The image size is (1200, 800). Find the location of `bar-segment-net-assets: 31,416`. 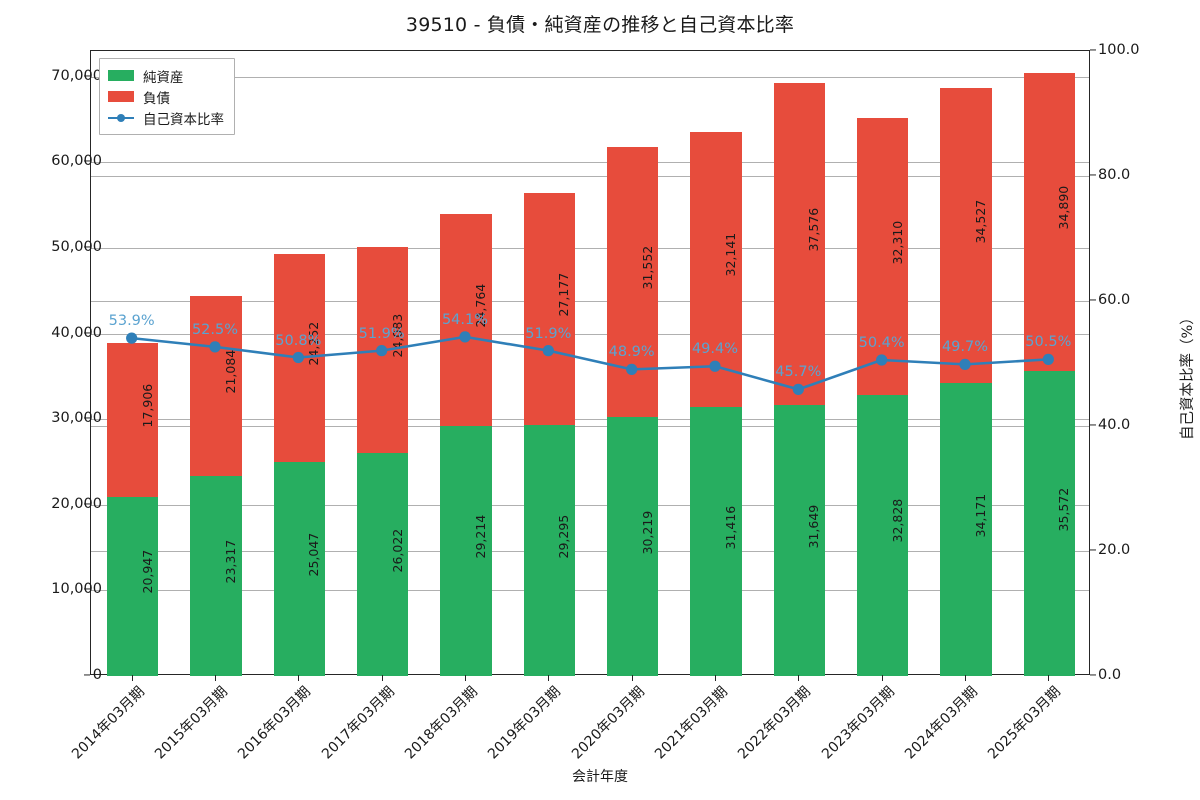

bar-segment-net-assets: 31,416 is located at coordinates (716, 541).